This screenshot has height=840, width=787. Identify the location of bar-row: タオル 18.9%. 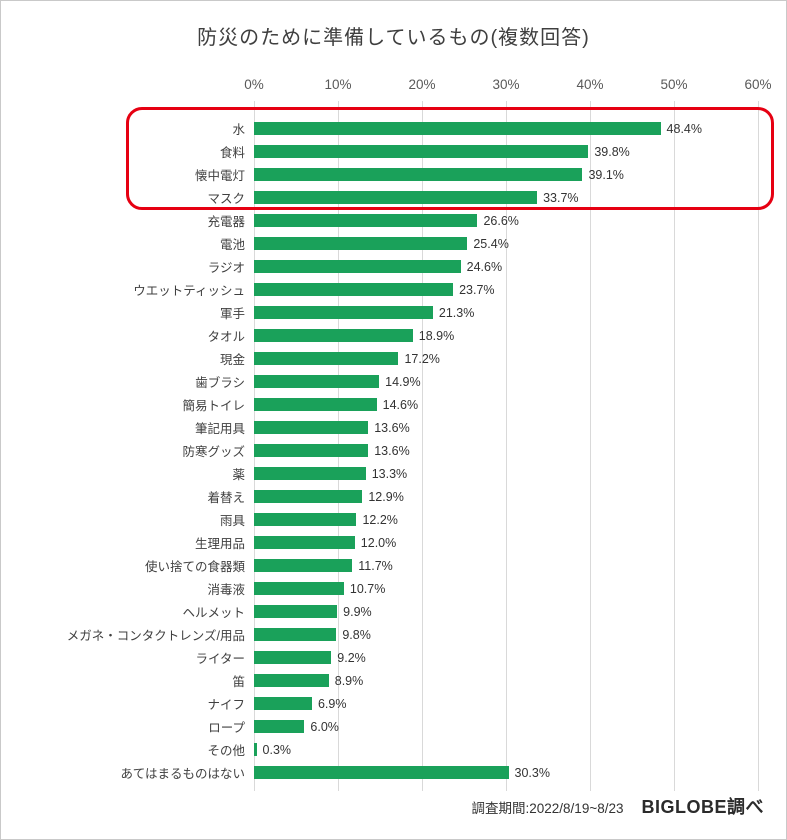
(393, 335).